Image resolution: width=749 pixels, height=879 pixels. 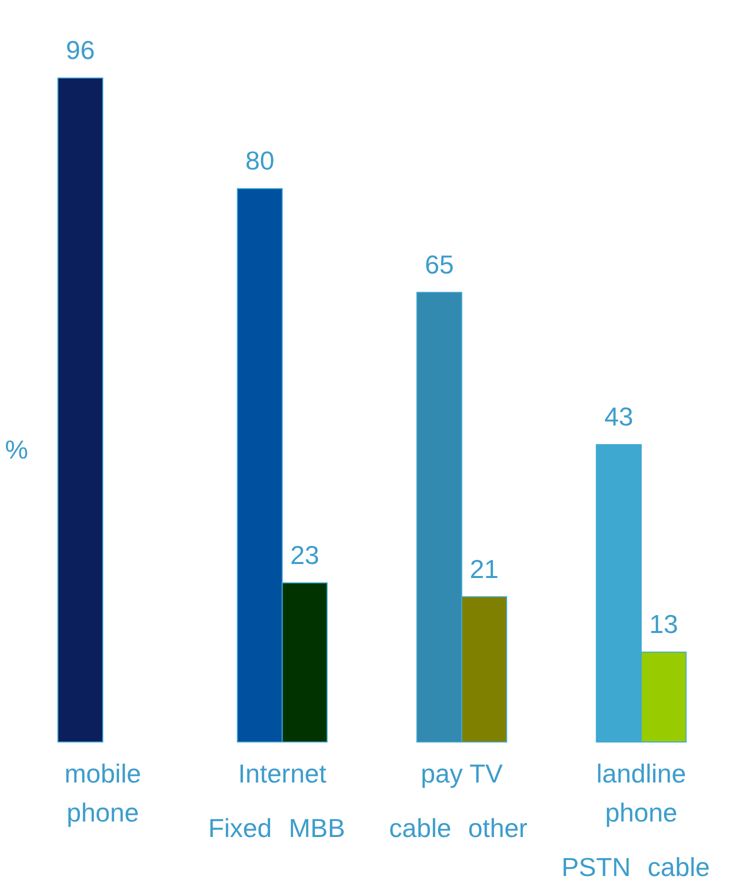 I want to click on data-label: 23, so click(x=305, y=555).